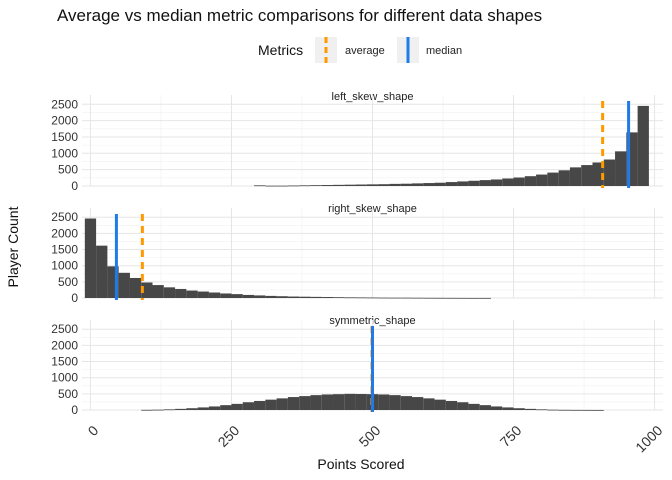 The image size is (672, 480). Describe the element at coordinates (370, 436) in the screenshot. I see `x-tick-label: 500` at that location.